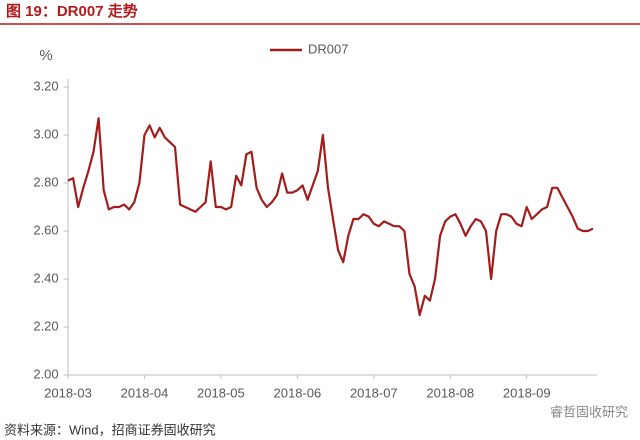 Image resolution: width=640 pixels, height=440 pixels. Describe the element at coordinates (45, 325) in the screenshot. I see `y-tick-label: 2.20` at that location.